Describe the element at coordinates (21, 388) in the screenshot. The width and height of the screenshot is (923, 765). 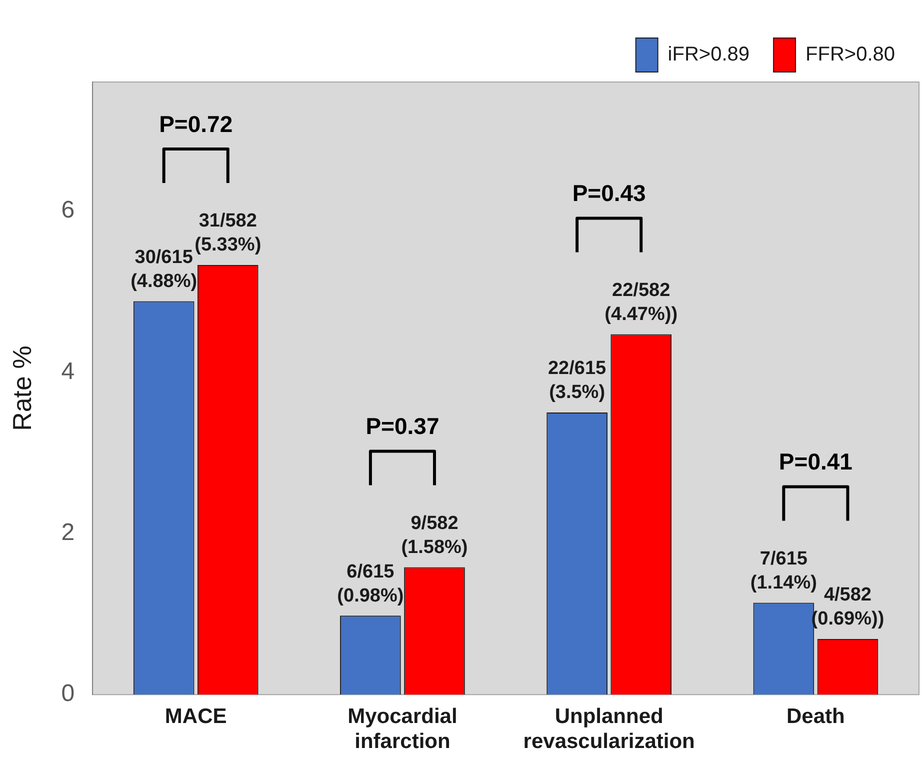
I see `y-axis-title: Rate %` at that location.